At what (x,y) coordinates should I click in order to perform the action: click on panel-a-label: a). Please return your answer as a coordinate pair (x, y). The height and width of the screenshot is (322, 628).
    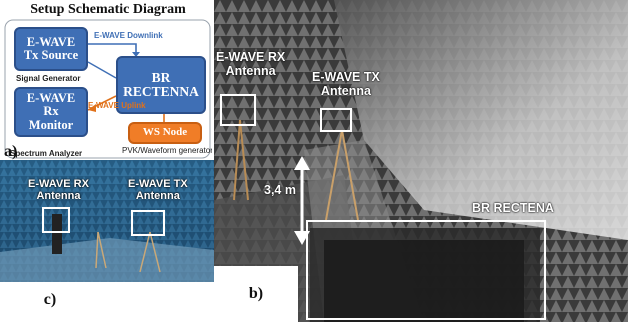
    Looking at the image, I should click on (11, 151).